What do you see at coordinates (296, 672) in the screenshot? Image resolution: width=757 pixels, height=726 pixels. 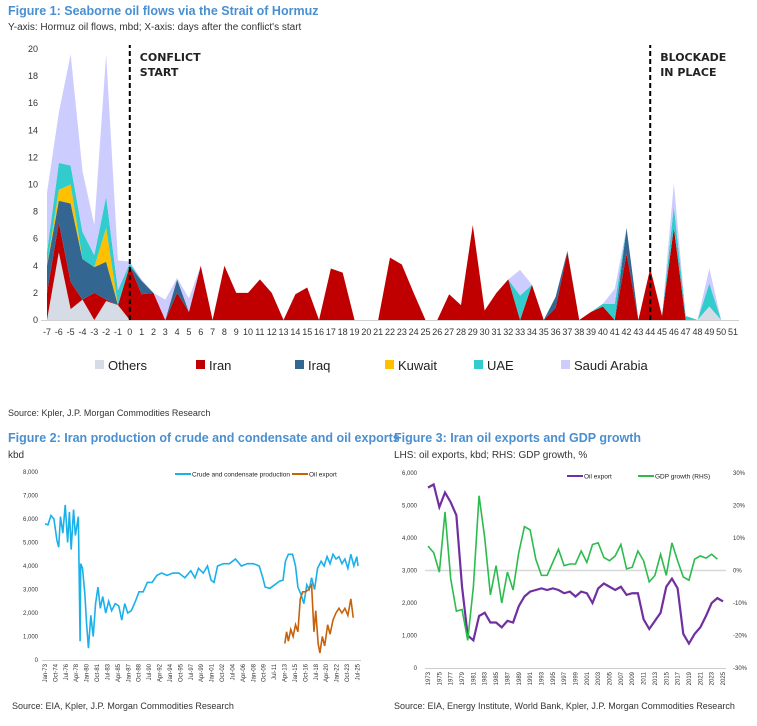 I see `fig2-x-tick-label: Jan-15` at bounding box center [296, 672].